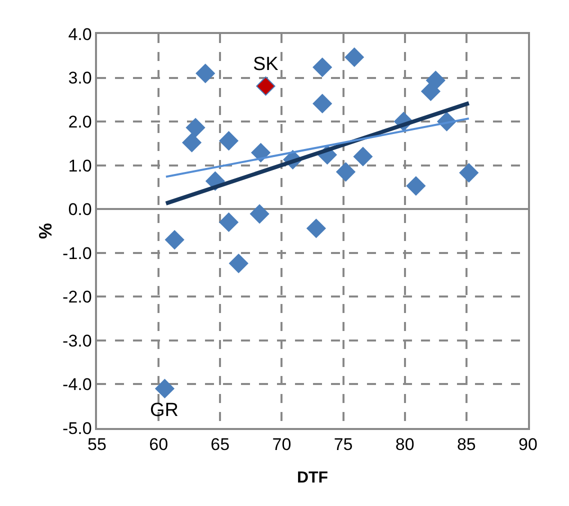 This screenshot has height=506, width=569. Describe the element at coordinates (77, 253) in the screenshot. I see `y-tick-label: -1.0` at that location.